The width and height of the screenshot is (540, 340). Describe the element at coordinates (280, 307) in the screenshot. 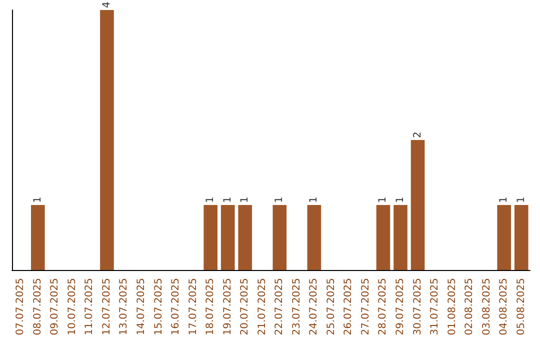

I see `x-tick-label: 22.07.2025` at that location.